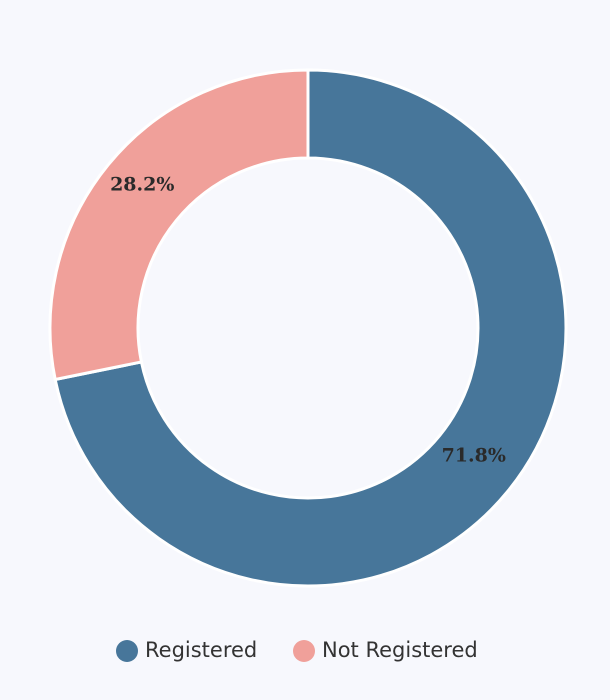 The height and width of the screenshot is (700, 610). Describe the element at coordinates (201, 650) in the screenshot. I see `legend-label: Registered` at that location.